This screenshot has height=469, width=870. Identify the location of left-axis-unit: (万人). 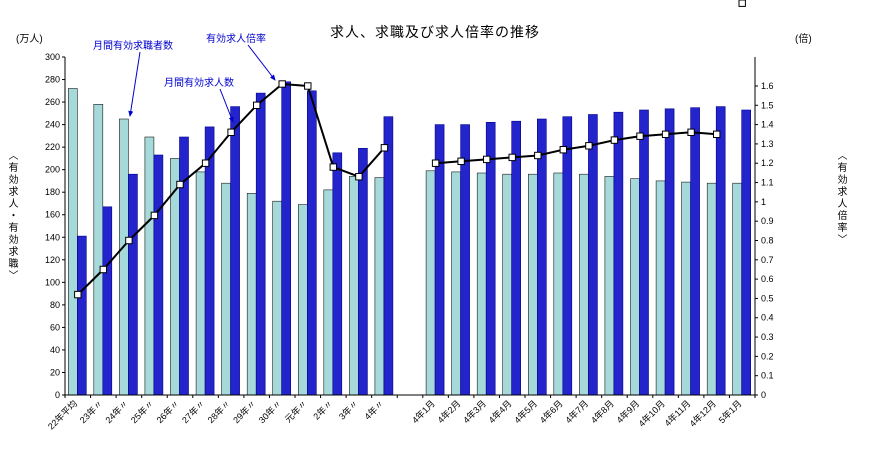
(29, 39).